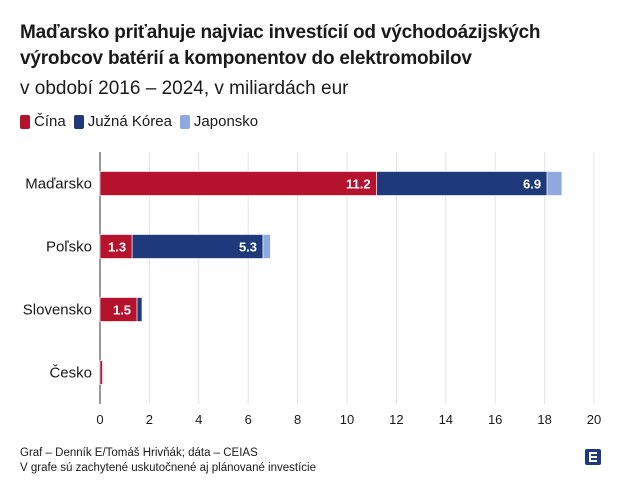  What do you see at coordinates (297, 419) in the screenshot?
I see `x-tick-label-8: 8` at bounding box center [297, 419].